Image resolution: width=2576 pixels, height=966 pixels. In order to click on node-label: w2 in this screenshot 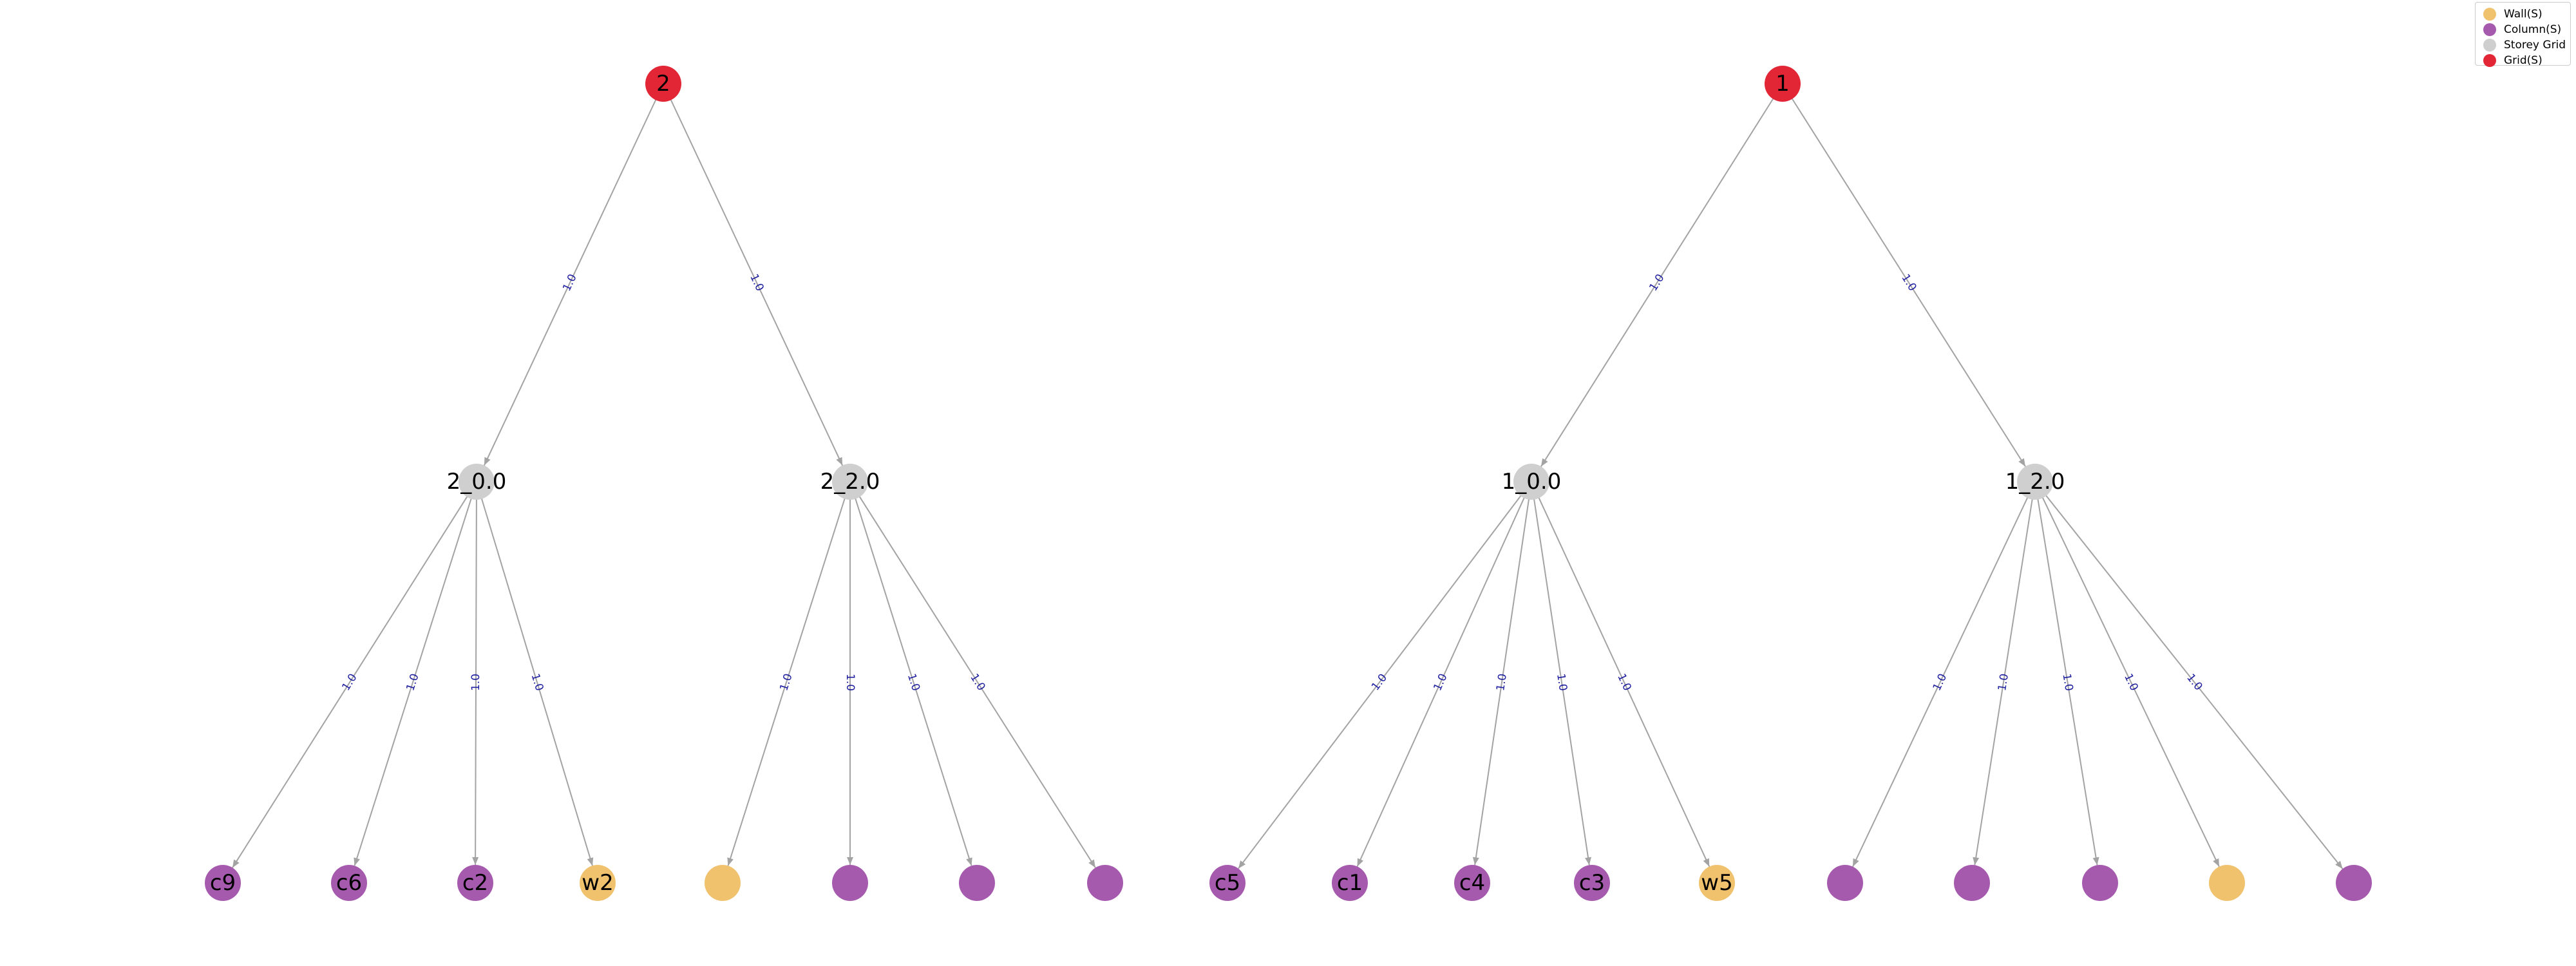, I will do `click(597, 883)`.